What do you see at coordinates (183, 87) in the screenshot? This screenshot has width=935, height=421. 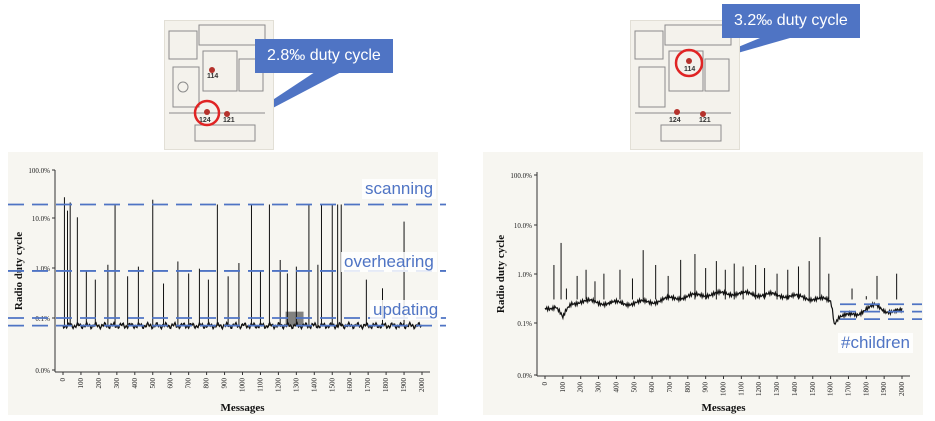 I see `stair-icon` at bounding box center [183, 87].